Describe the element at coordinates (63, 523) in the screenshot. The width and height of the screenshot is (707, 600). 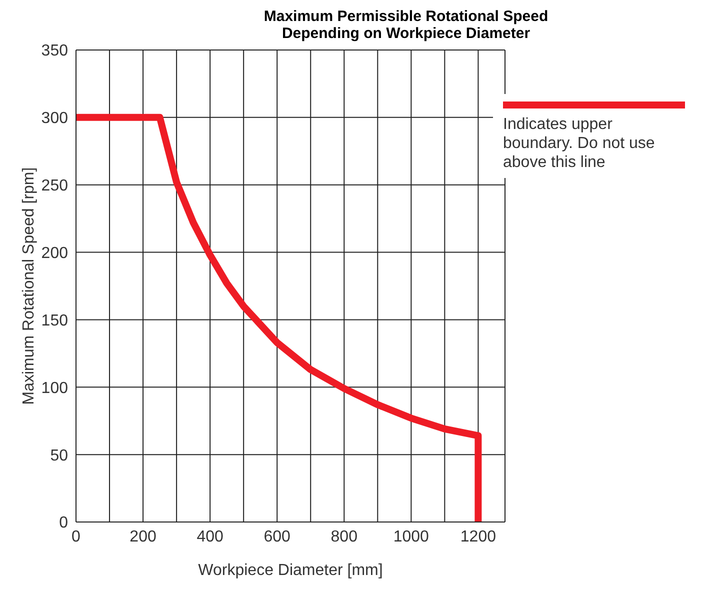
I see `y-tick-label: 0` at that location.